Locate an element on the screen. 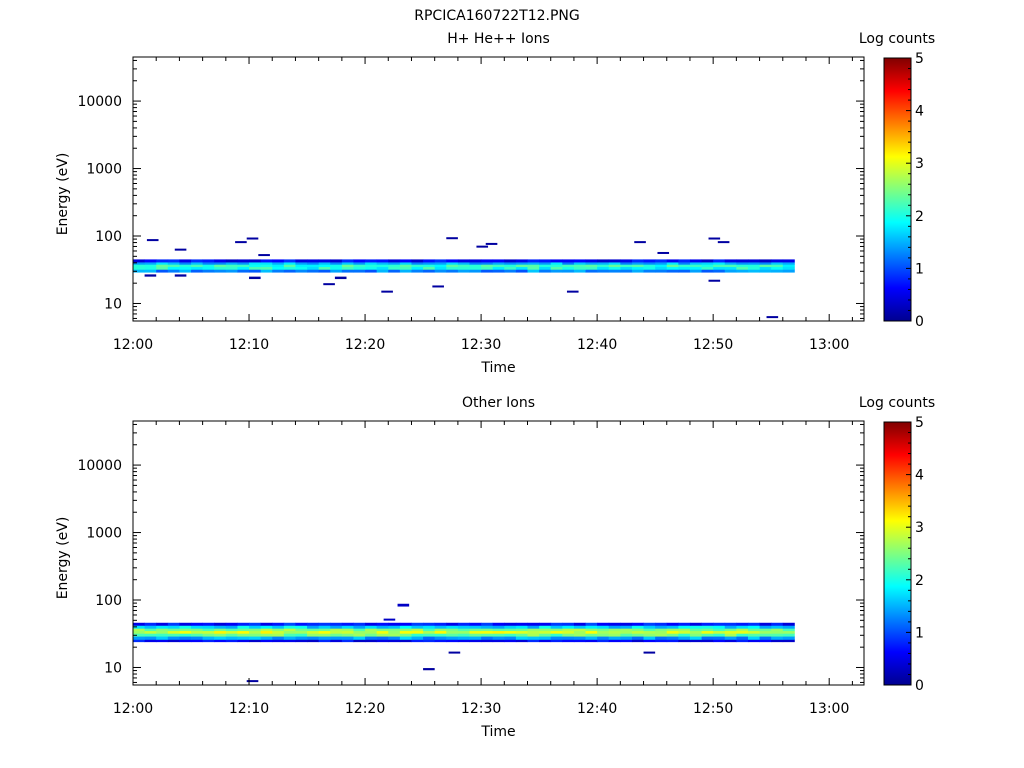 Image resolution: width=1024 pixels, height=768 pixels. colorbar-label: Log counts is located at coordinates (897, 403).